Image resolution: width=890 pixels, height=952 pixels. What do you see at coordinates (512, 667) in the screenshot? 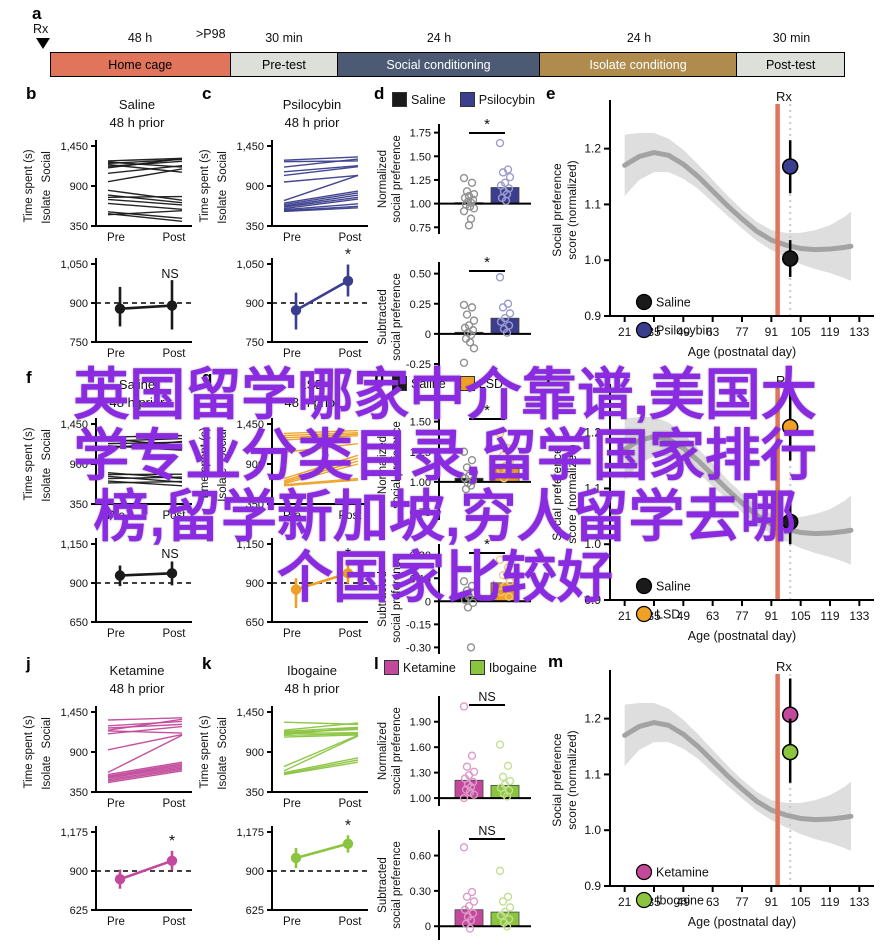
I see `legend-label: Ibogaine` at bounding box center [512, 667].